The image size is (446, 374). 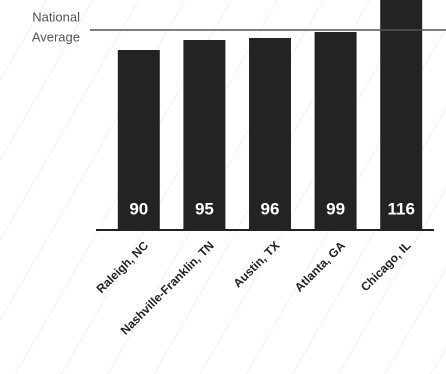 What do you see at coordinates (56, 36) in the screenshot?
I see `reference-label: Average` at bounding box center [56, 36].